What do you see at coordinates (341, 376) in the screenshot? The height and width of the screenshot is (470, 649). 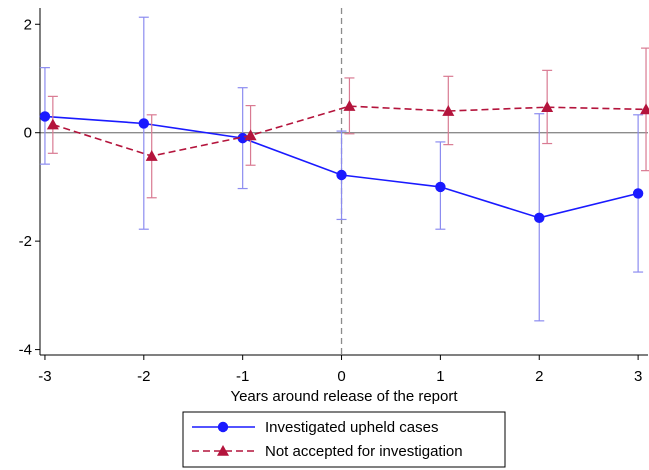 I see `x-tick-label: 0` at bounding box center [341, 376].